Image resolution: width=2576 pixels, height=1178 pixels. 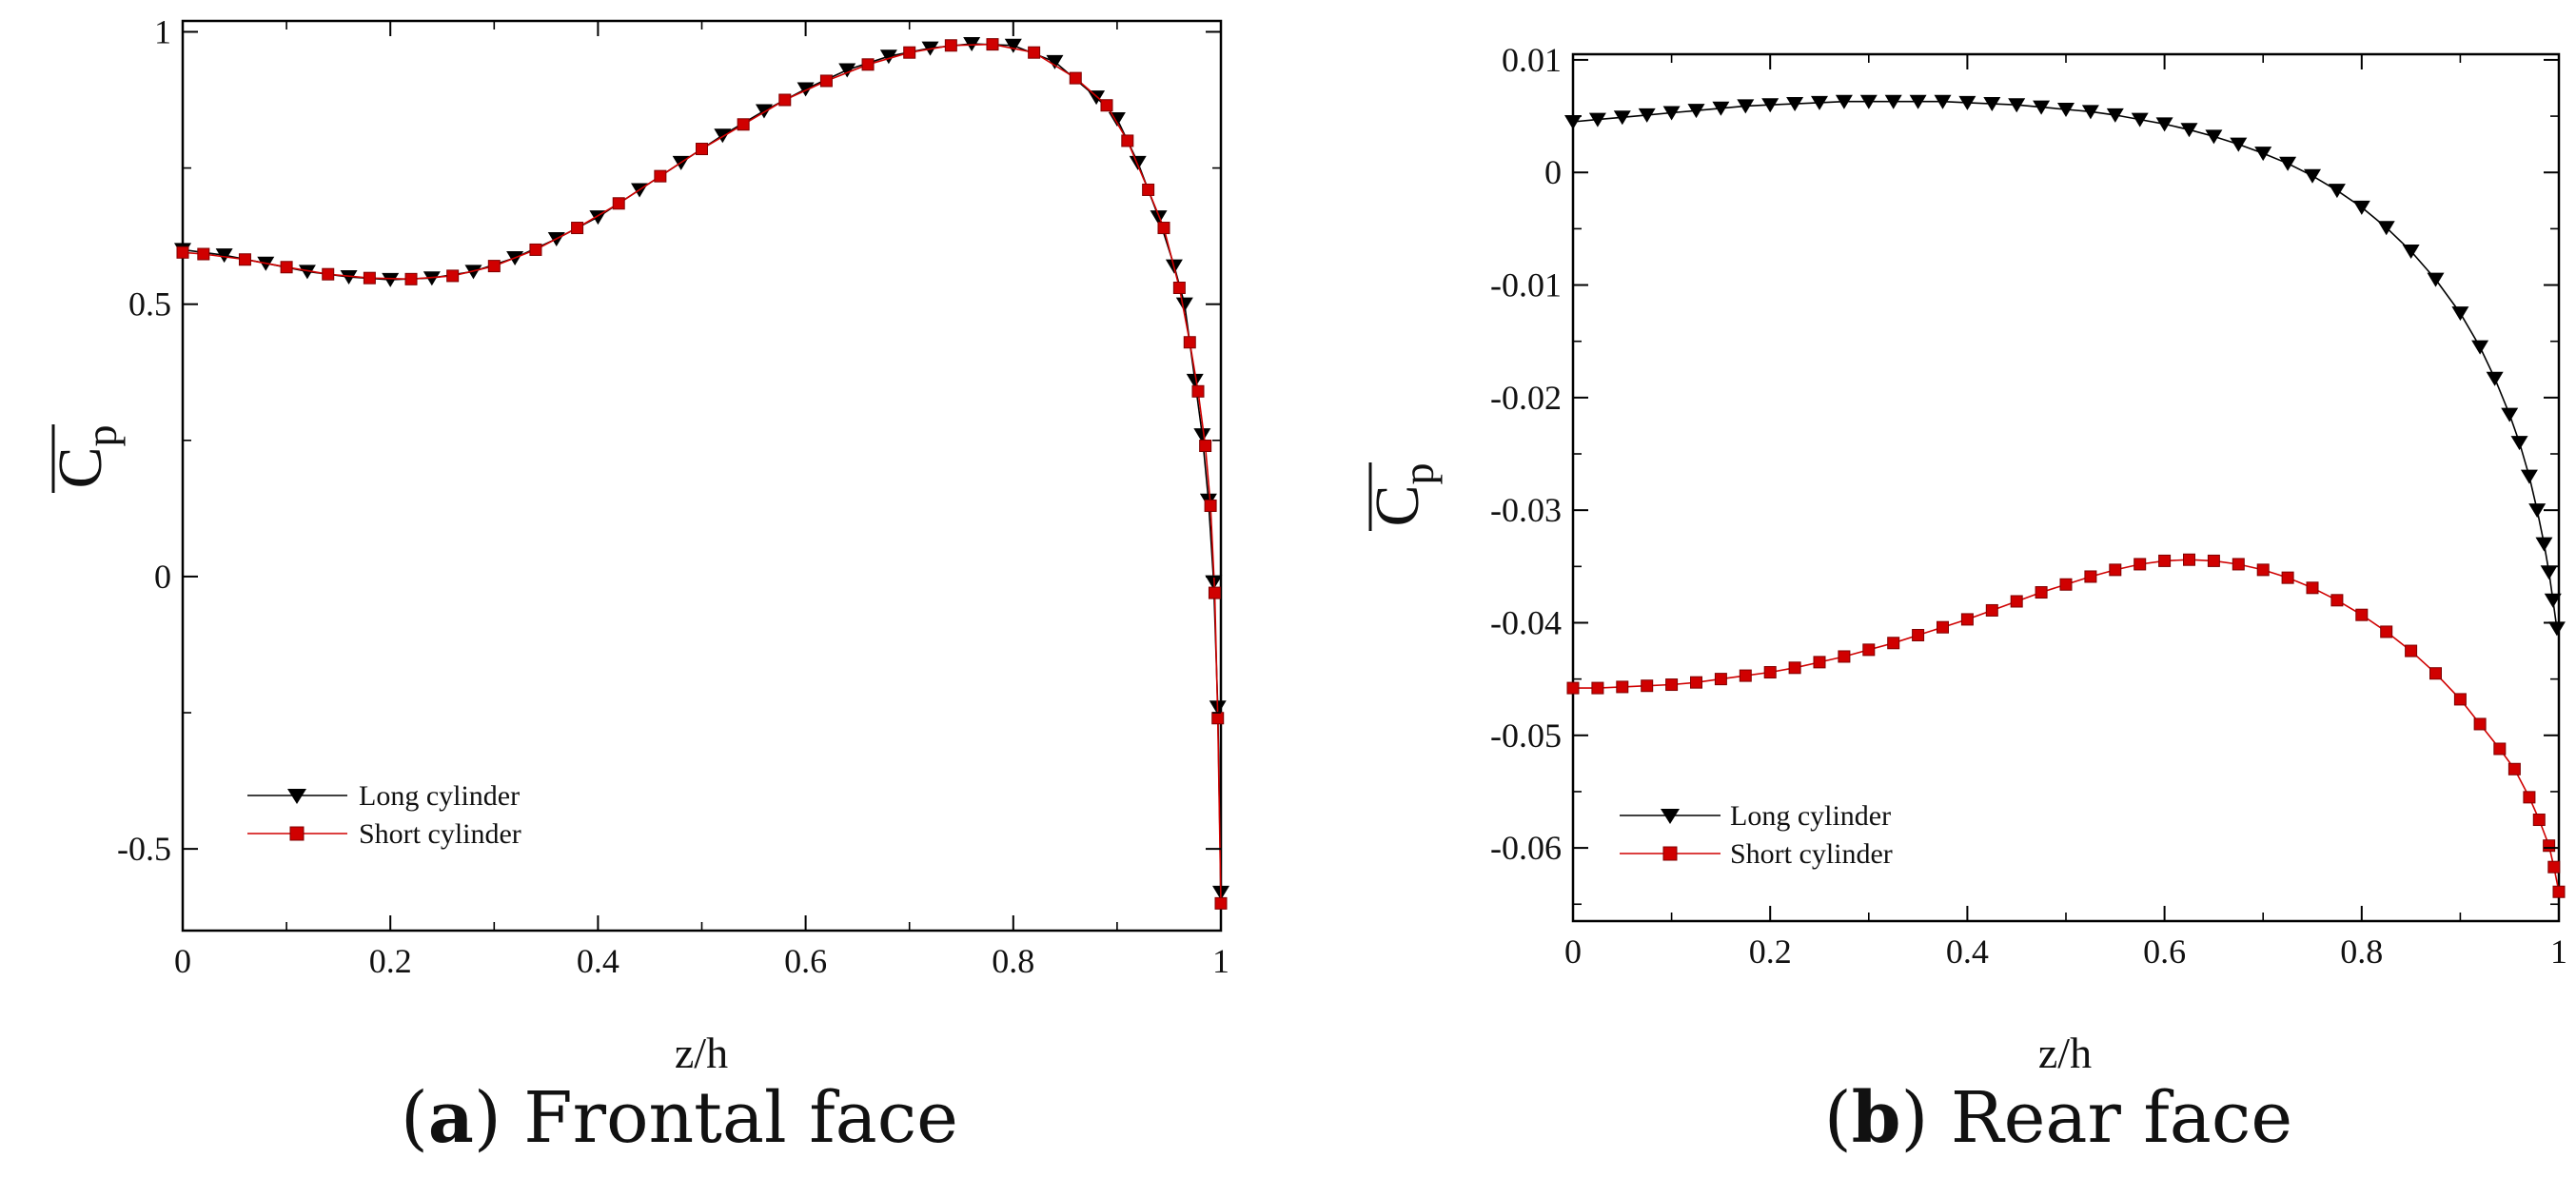 I want to click on legend-marker-short-rear, so click(x=1670, y=853).